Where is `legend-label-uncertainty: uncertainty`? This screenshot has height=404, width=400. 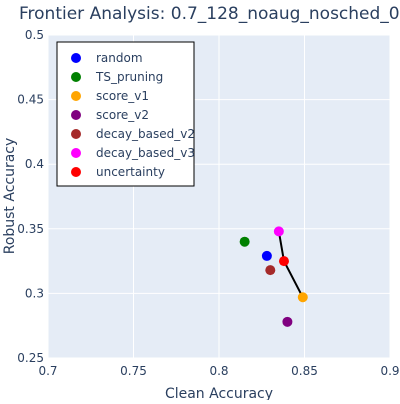
legend-label-uncertainty: uncertainty is located at coordinates (130, 172).